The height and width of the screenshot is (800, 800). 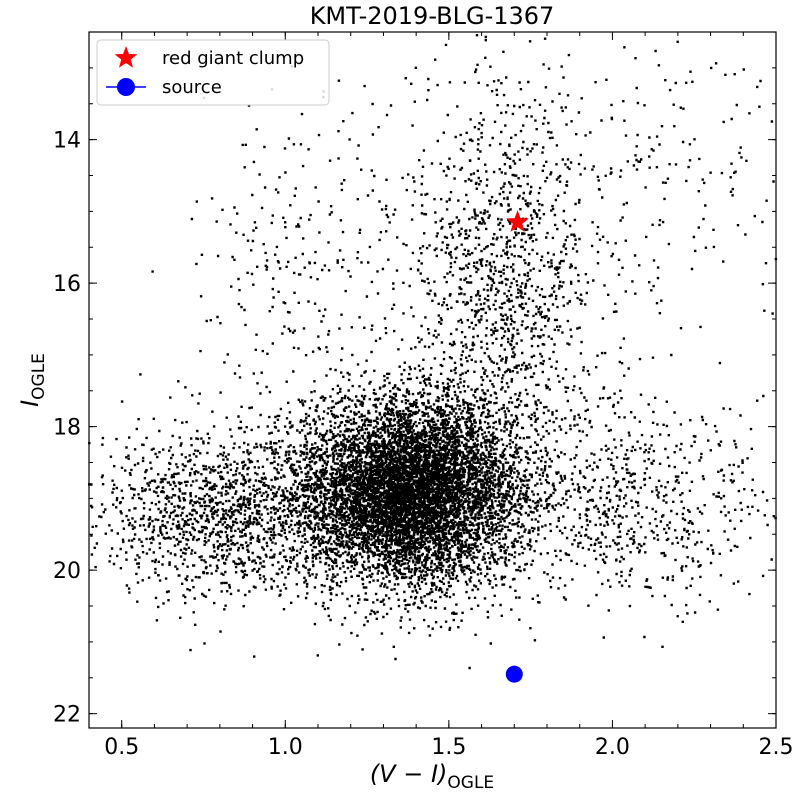 I want to click on x-axis-label-main: (V − I), so click(x=409, y=774).